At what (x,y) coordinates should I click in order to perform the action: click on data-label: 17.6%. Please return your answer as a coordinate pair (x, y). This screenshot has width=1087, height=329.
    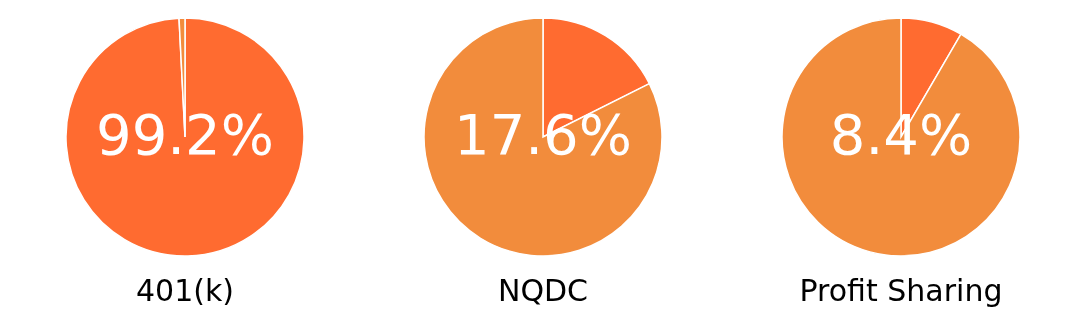
    Looking at the image, I should click on (543, 134).